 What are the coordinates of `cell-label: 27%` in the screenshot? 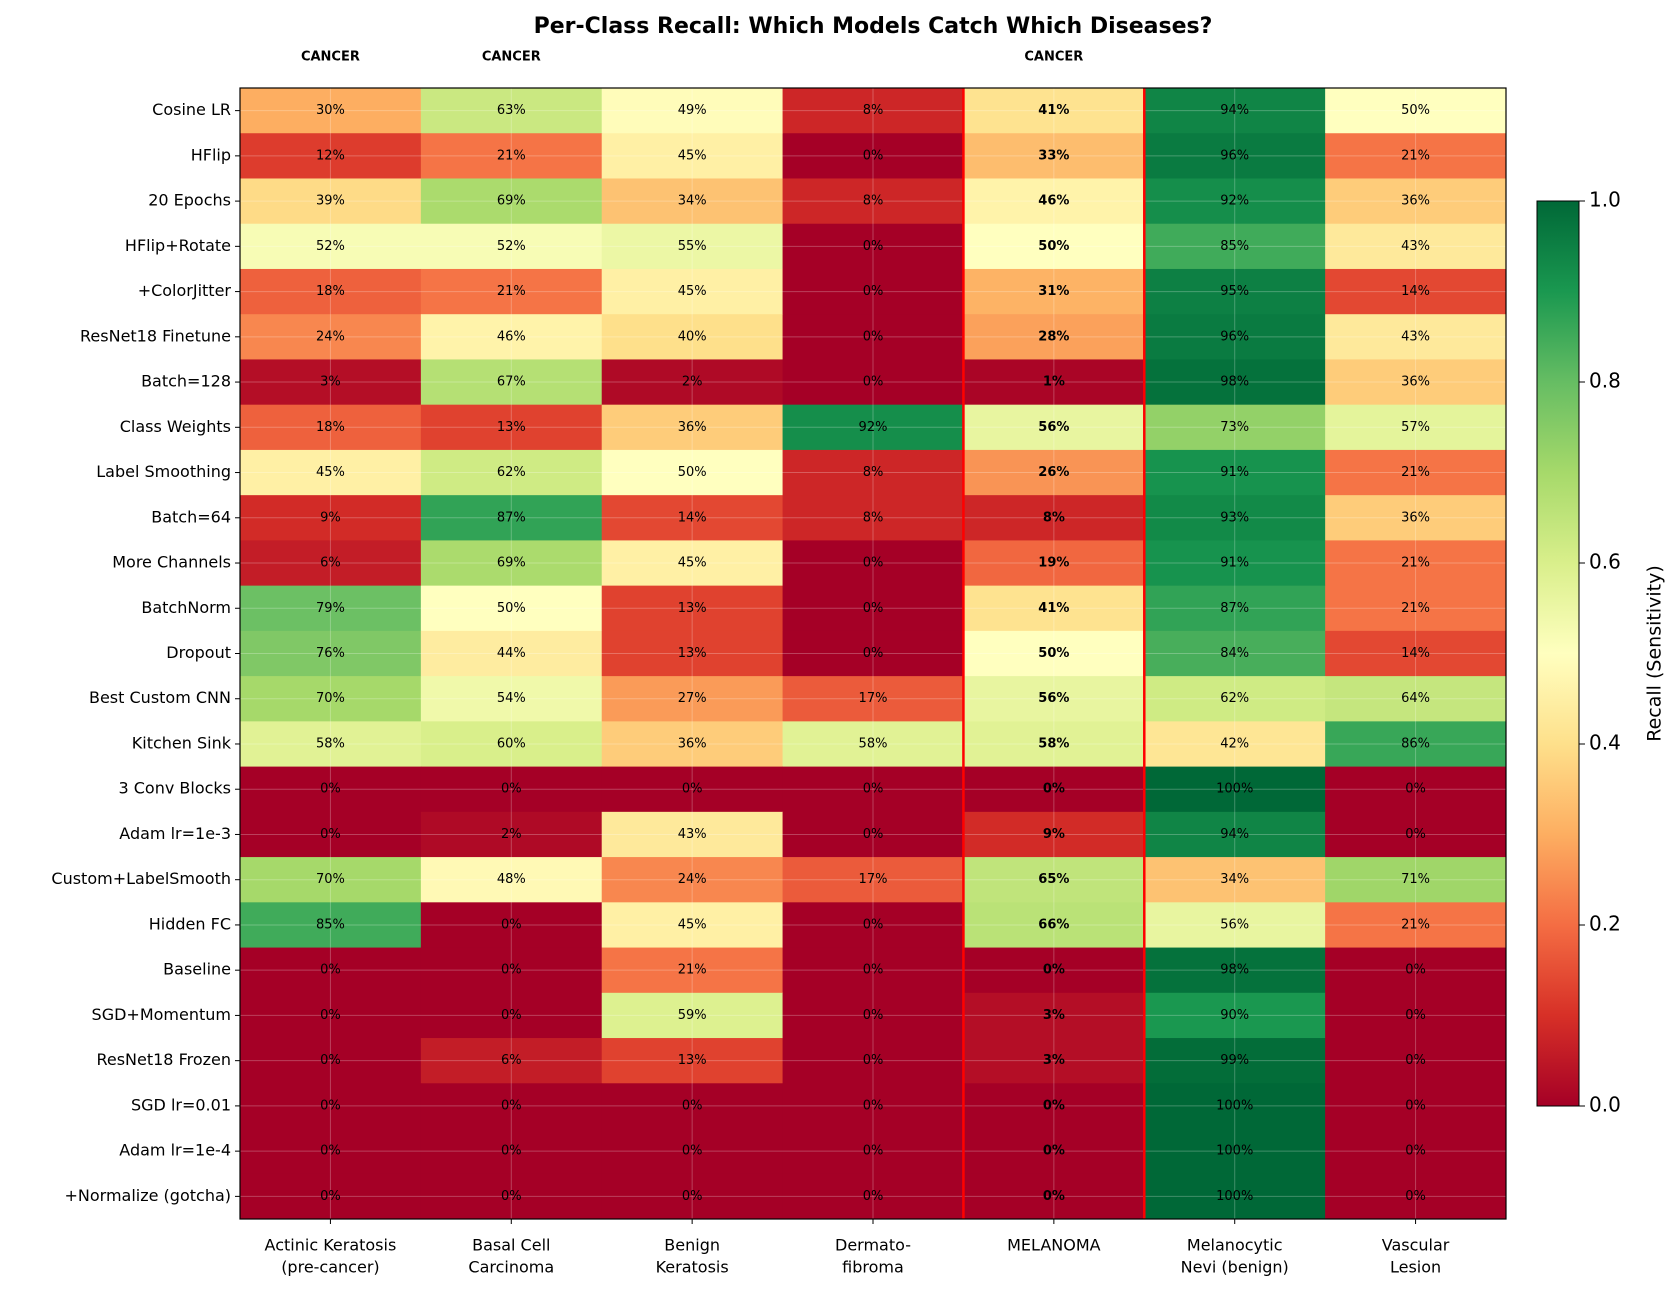 It's located at (692, 698).